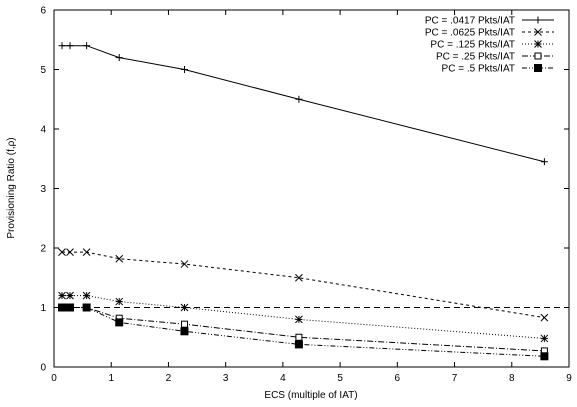 This screenshot has height=407, width=577. What do you see at coordinates (283, 378) in the screenshot?
I see `x-tick-label: 4` at bounding box center [283, 378].